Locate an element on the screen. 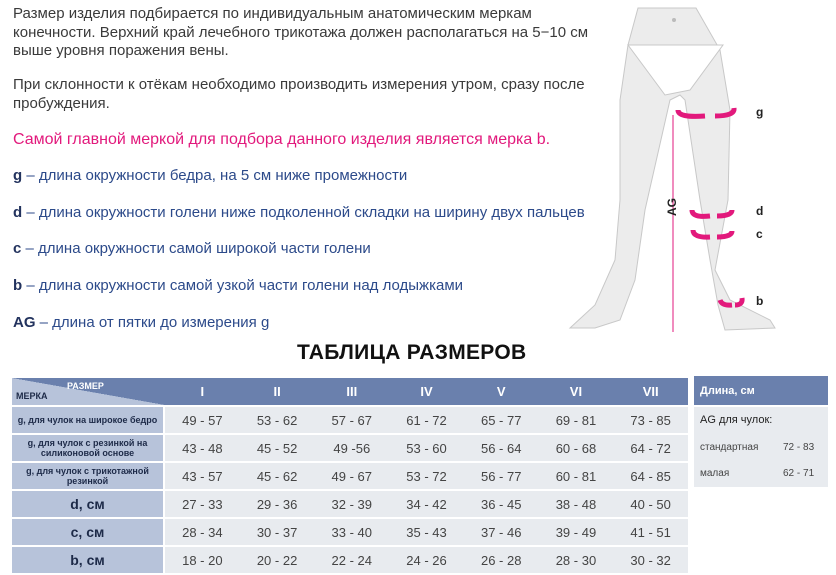  table-cell: 26 - 28 is located at coordinates (501, 560).